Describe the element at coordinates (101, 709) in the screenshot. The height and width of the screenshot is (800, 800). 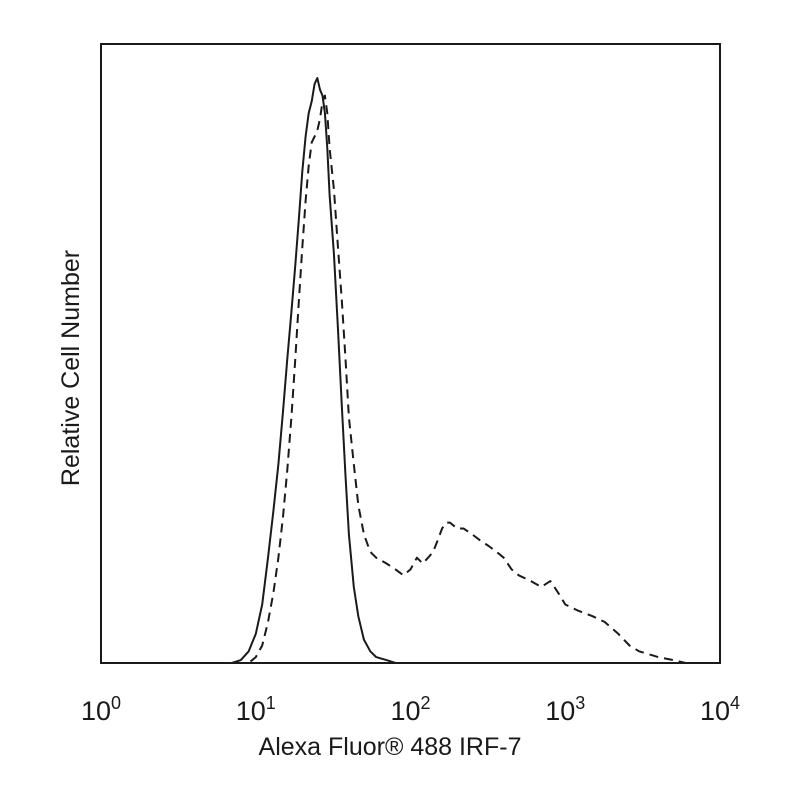
I see `x-tick-label: 10⁰` at that location.